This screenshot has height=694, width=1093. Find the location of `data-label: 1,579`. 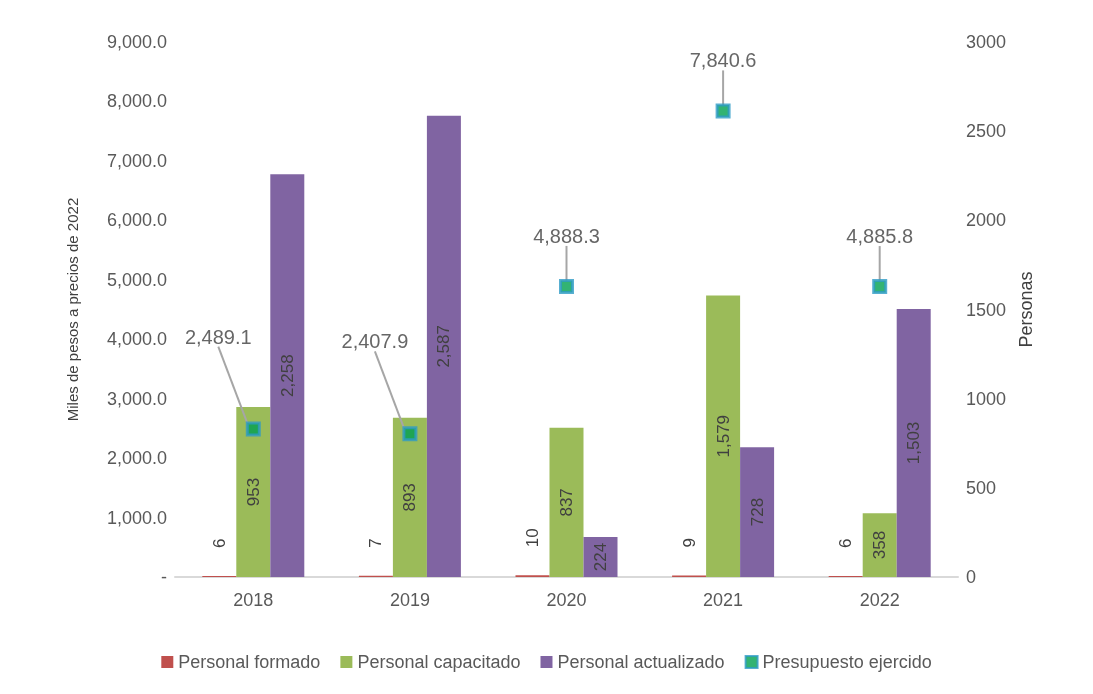

data-label: 1,579 is located at coordinates (723, 436).